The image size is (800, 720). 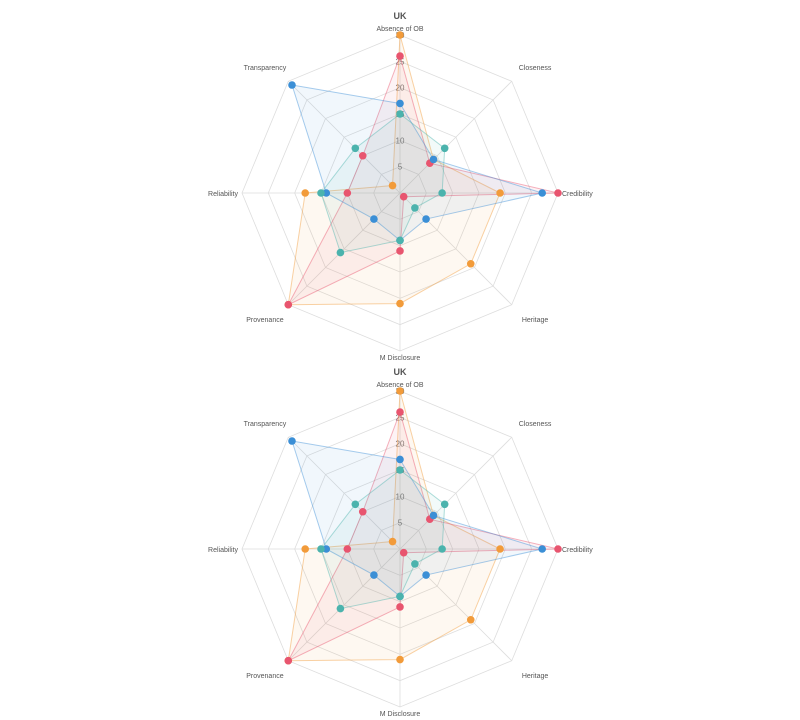 What do you see at coordinates (400, 167) in the screenshot?
I see `tick-label: 5` at bounding box center [400, 167].